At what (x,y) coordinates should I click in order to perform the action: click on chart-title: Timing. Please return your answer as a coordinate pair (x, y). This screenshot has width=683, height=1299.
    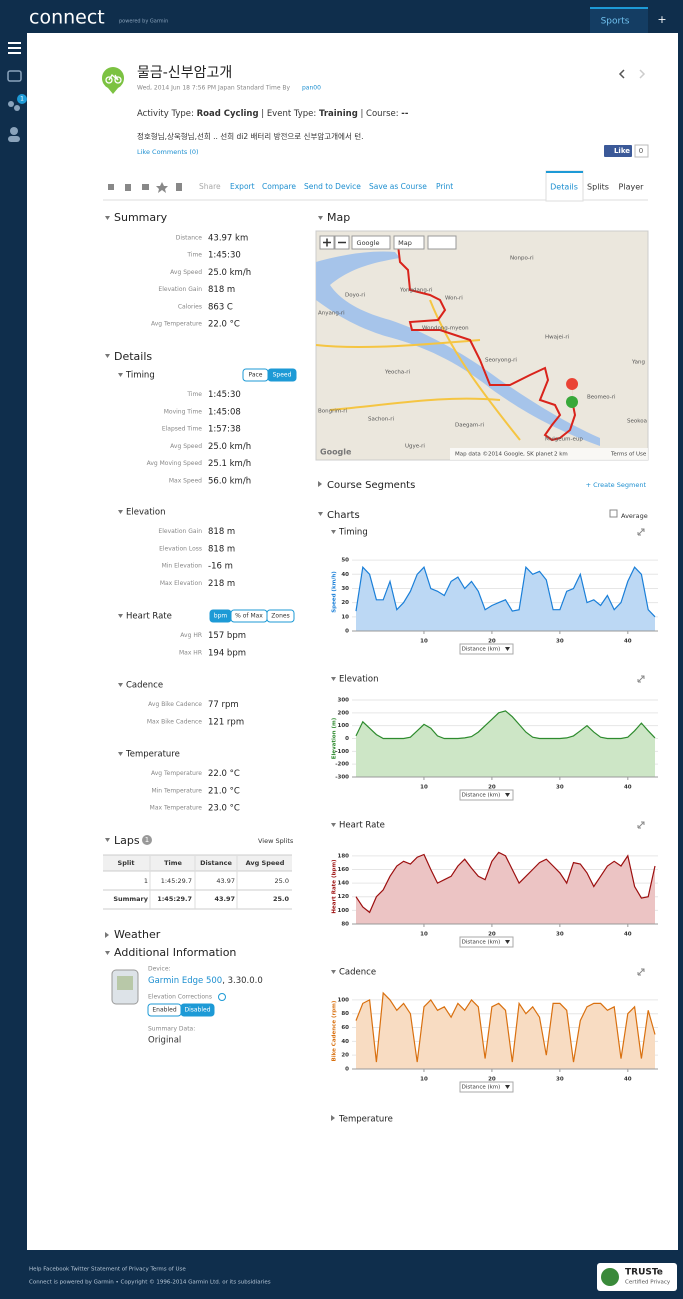
    Looking at the image, I should click on (353, 533).